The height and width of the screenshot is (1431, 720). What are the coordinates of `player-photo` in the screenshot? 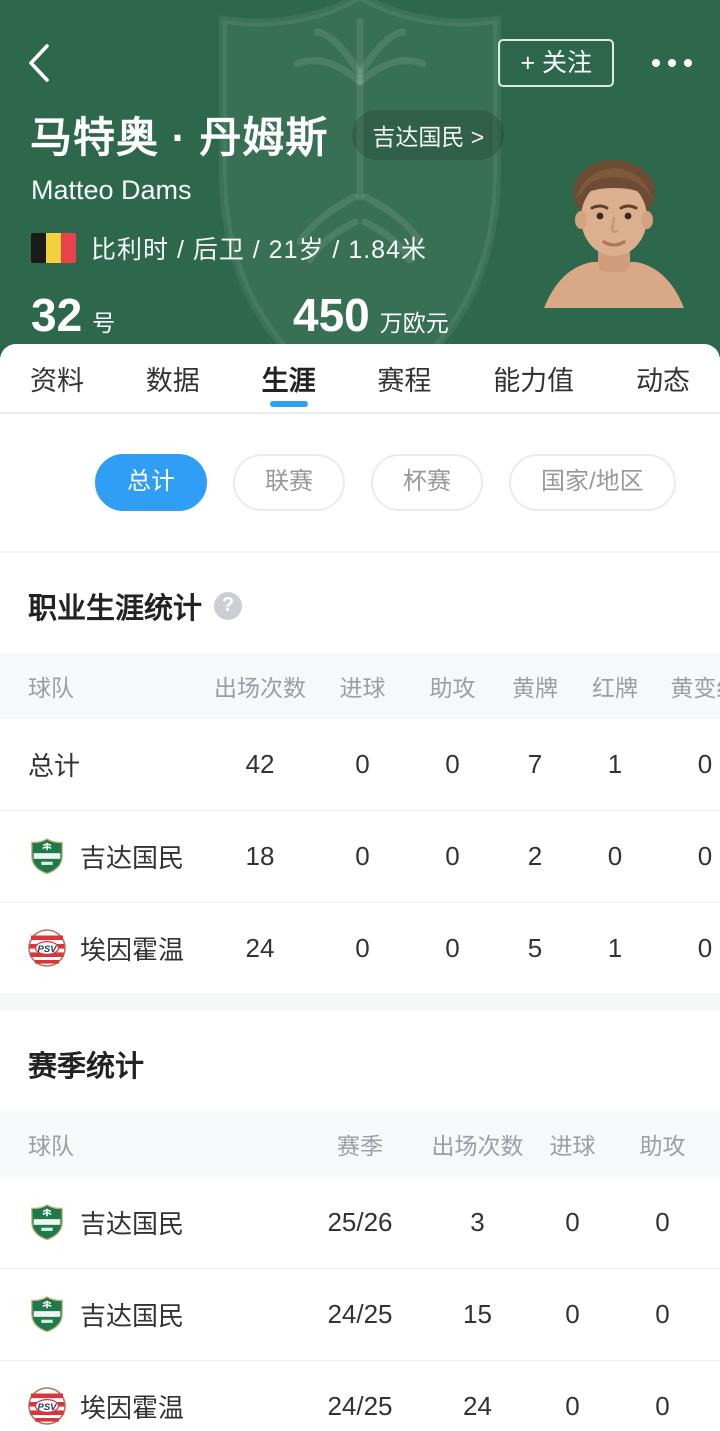 It's located at (614, 234).